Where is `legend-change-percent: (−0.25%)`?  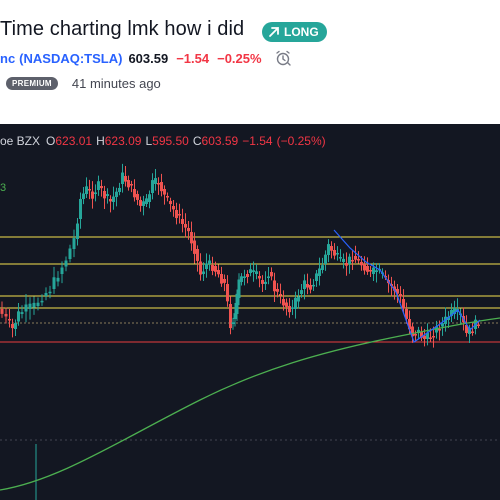 legend-change-percent: (−0.25%) is located at coordinates (301, 141).